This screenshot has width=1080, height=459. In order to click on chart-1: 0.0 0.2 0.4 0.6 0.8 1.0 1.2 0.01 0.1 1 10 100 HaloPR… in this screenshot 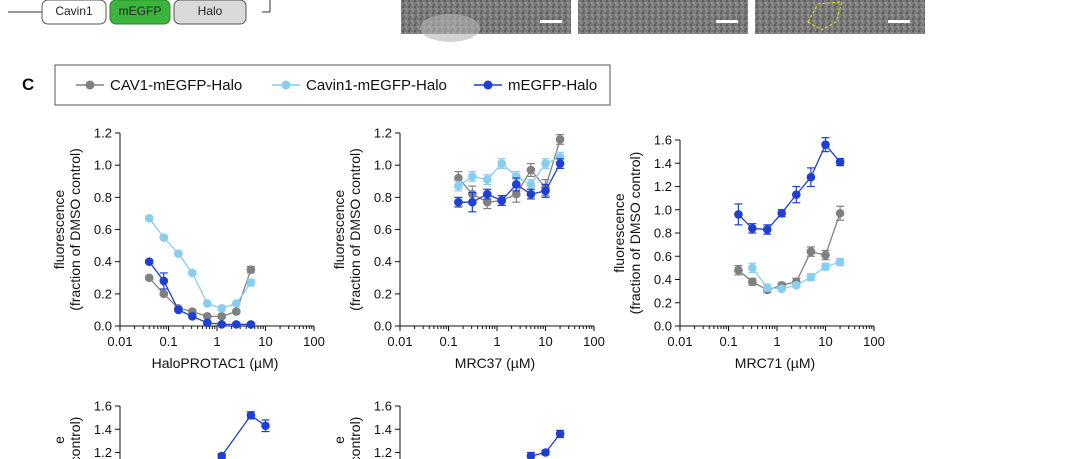, I will do `click(188, 249)`.